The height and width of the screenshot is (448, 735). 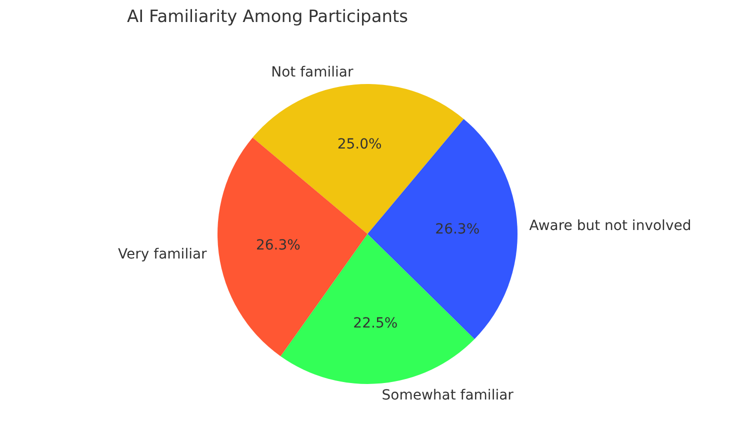 I want to click on chart-title: AI Familiarity Among Participants, so click(x=267, y=17).